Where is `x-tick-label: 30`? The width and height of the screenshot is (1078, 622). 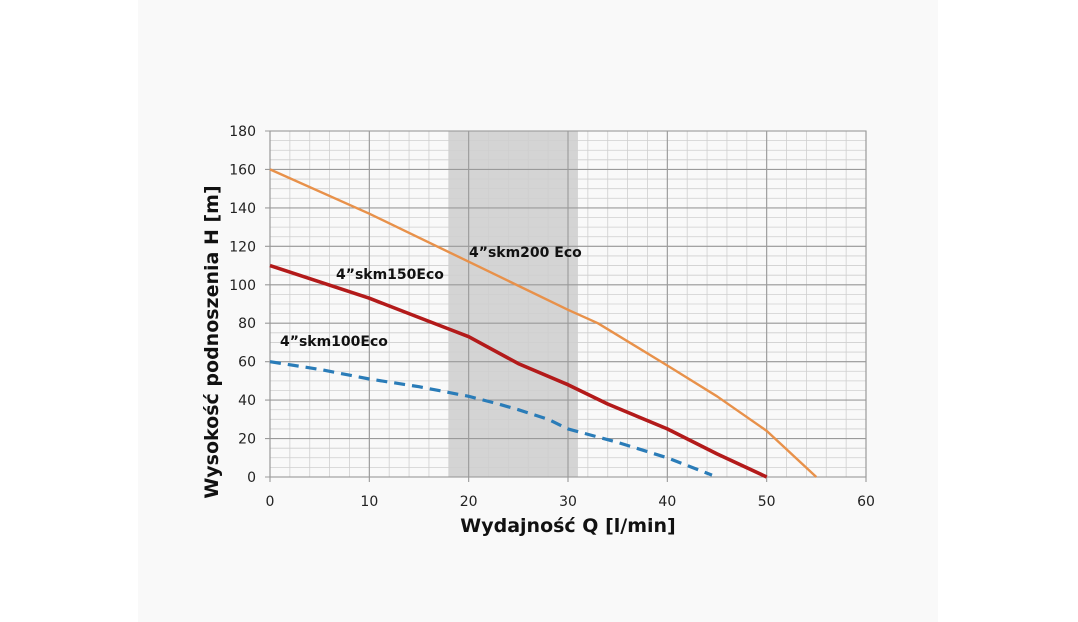
x-tick-label: 30 is located at coordinates (568, 502).